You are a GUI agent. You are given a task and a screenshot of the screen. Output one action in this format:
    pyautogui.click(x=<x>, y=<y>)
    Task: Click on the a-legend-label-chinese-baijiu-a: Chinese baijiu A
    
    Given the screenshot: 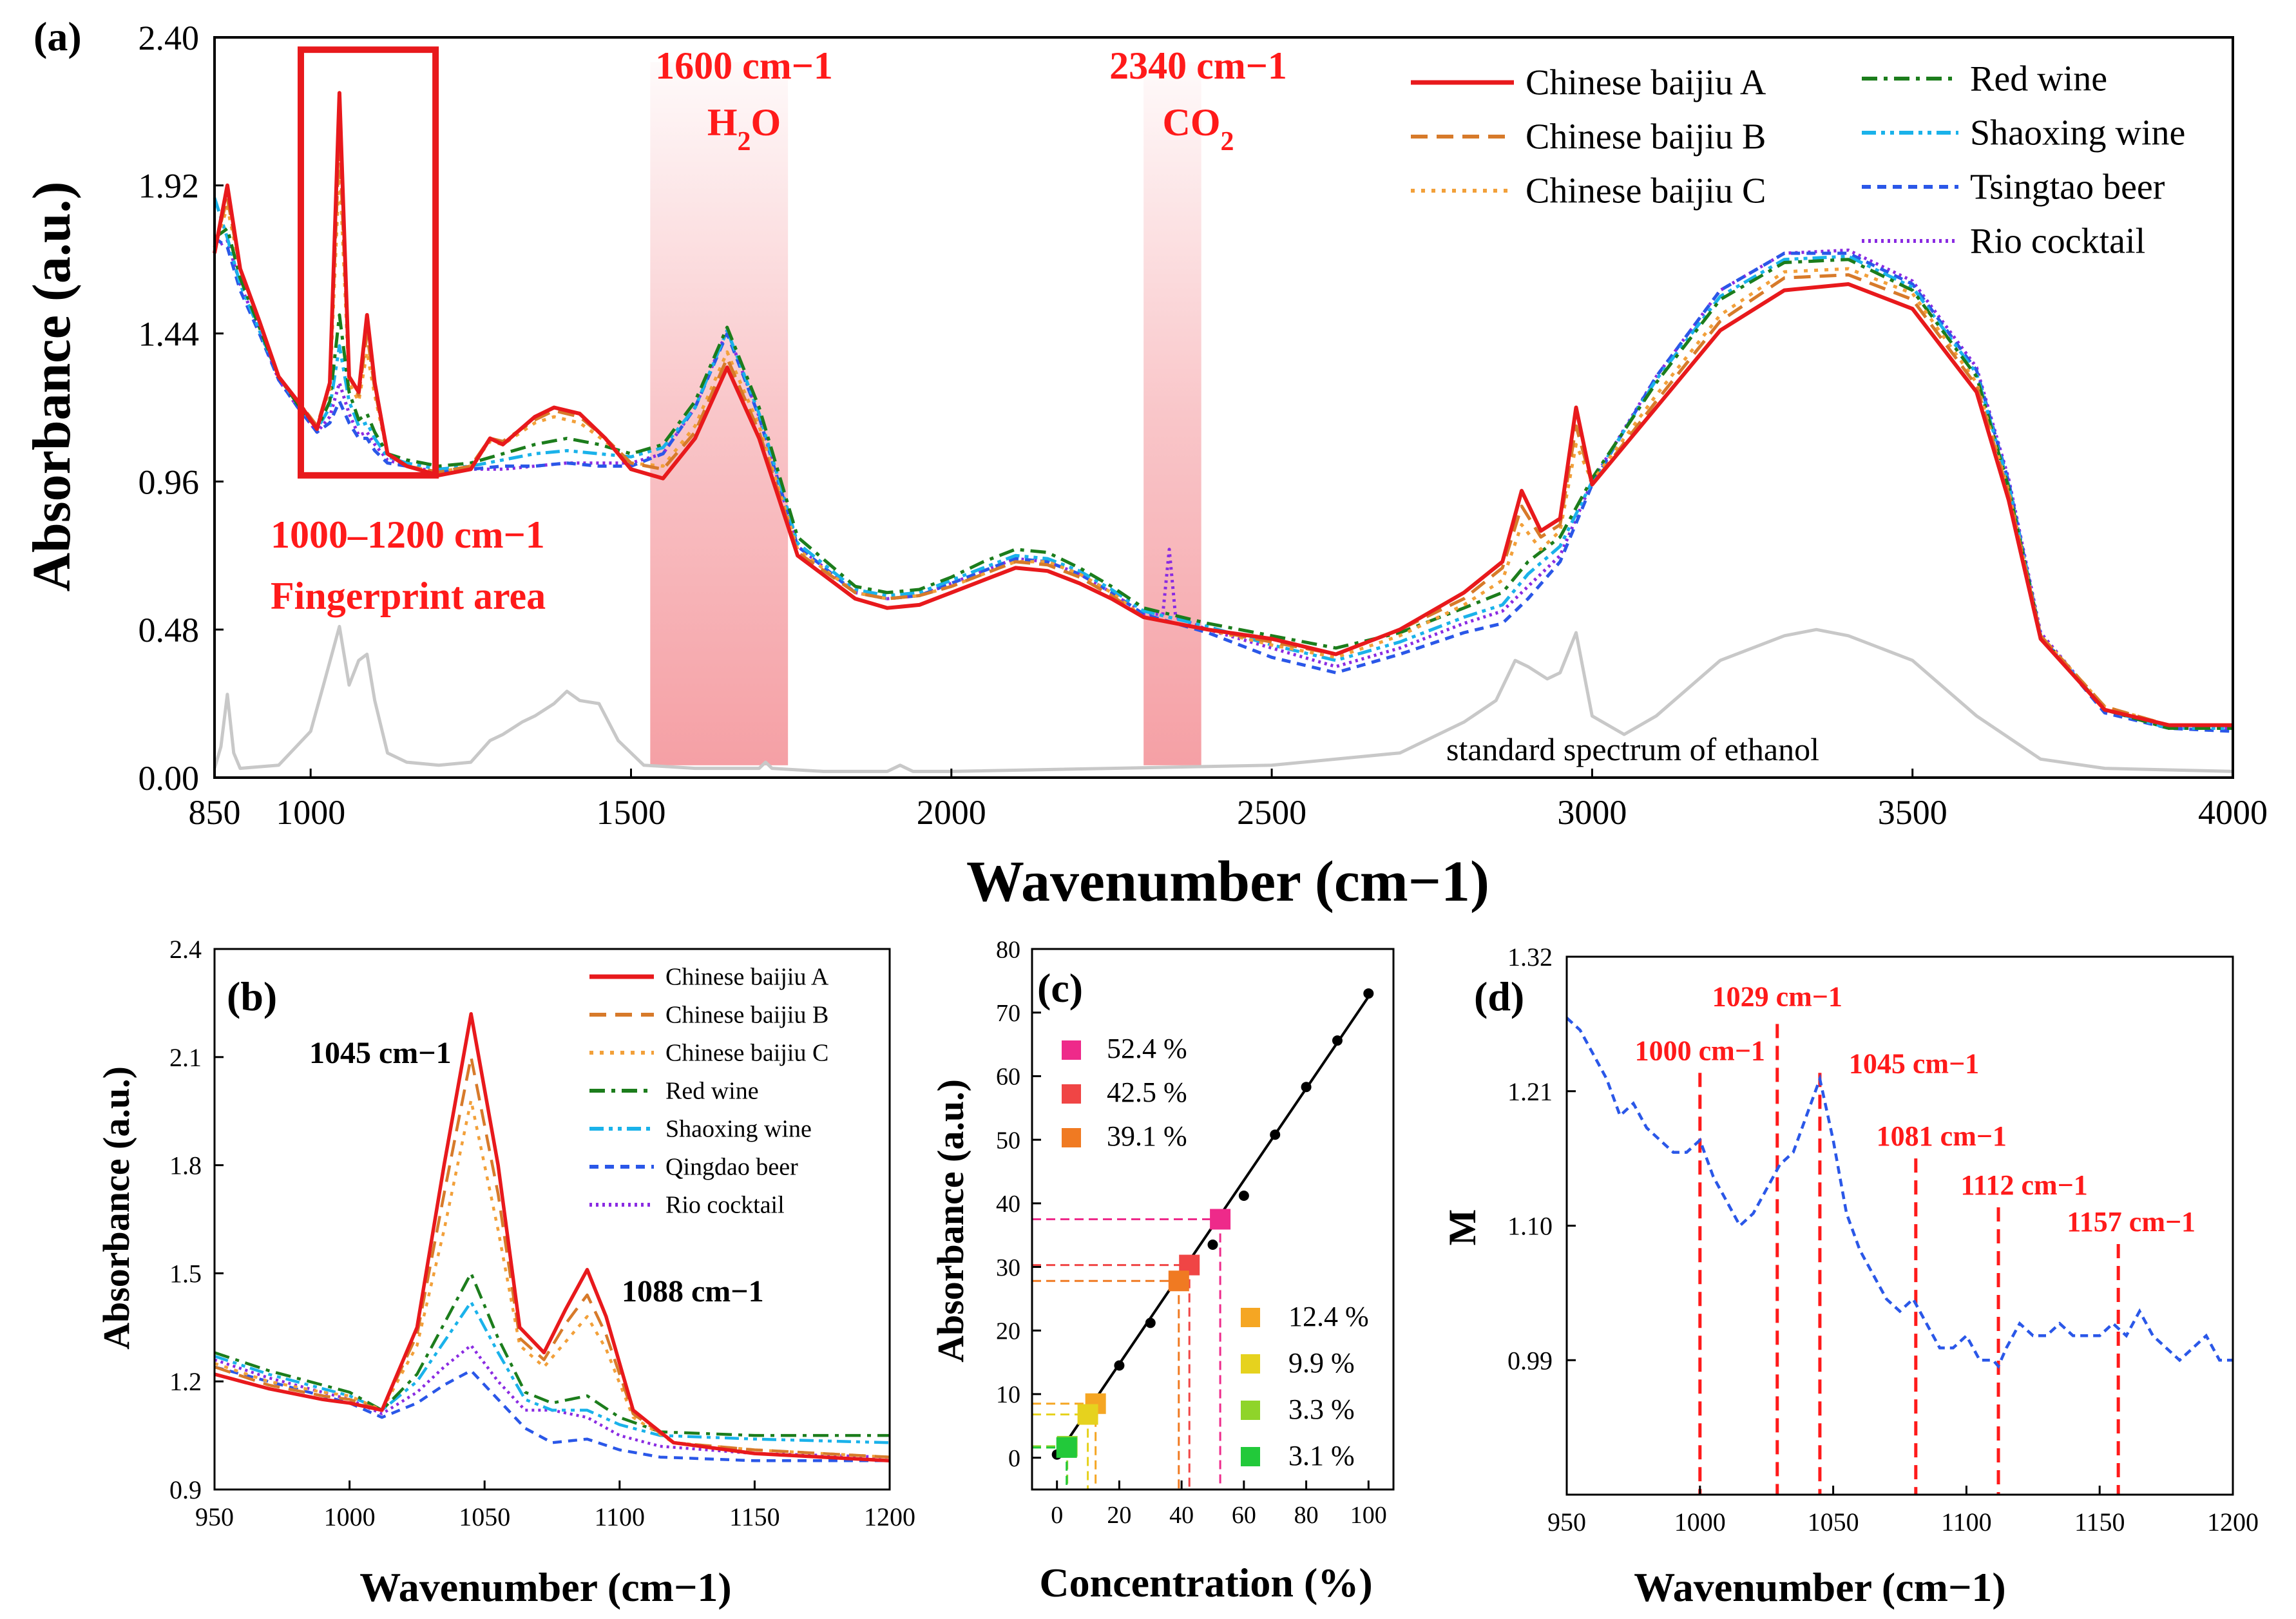 What is the action you would take?
    pyautogui.click(x=1646, y=82)
    